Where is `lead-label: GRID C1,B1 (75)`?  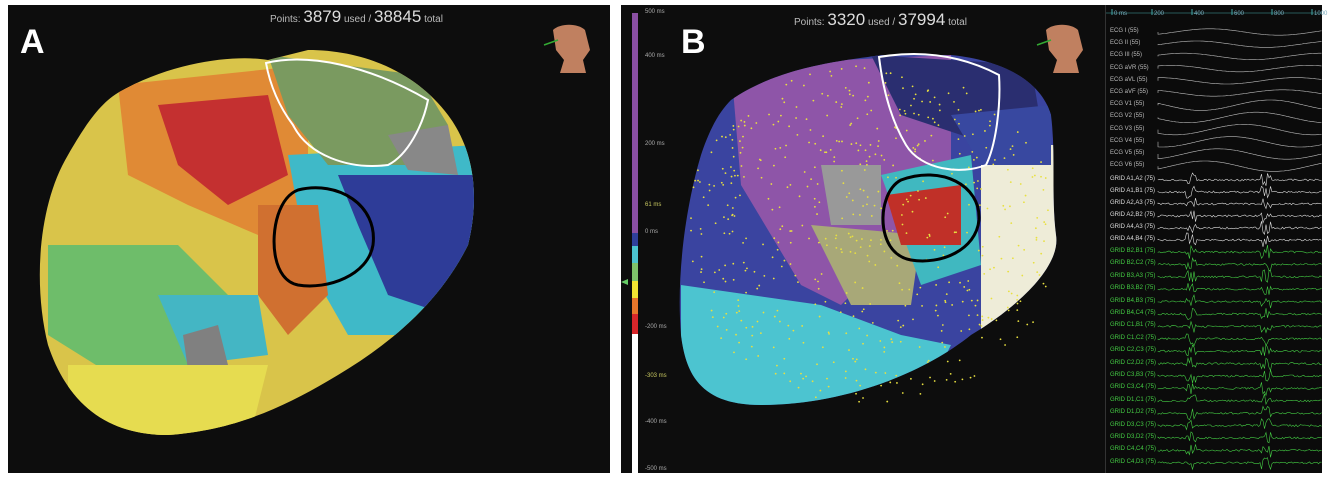 lead-label: GRID C1,B1 (75) is located at coordinates (1133, 325).